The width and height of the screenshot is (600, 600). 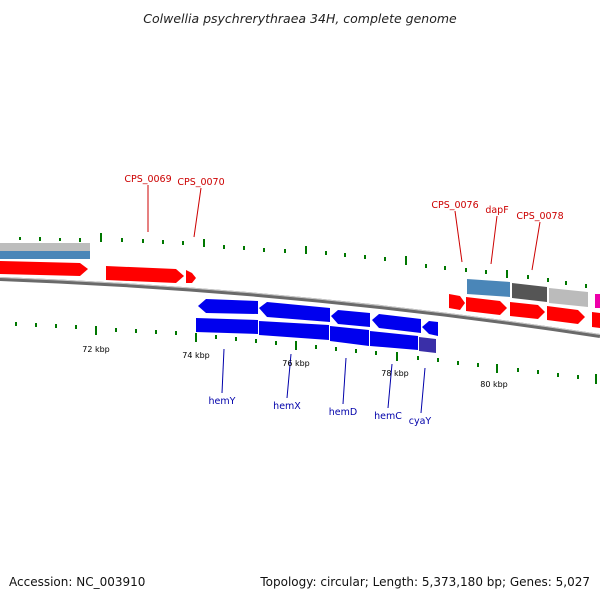 What do you see at coordinates (200, 182) in the screenshot?
I see `gene-label-cps-0070: CPS_0070` at bounding box center [200, 182].